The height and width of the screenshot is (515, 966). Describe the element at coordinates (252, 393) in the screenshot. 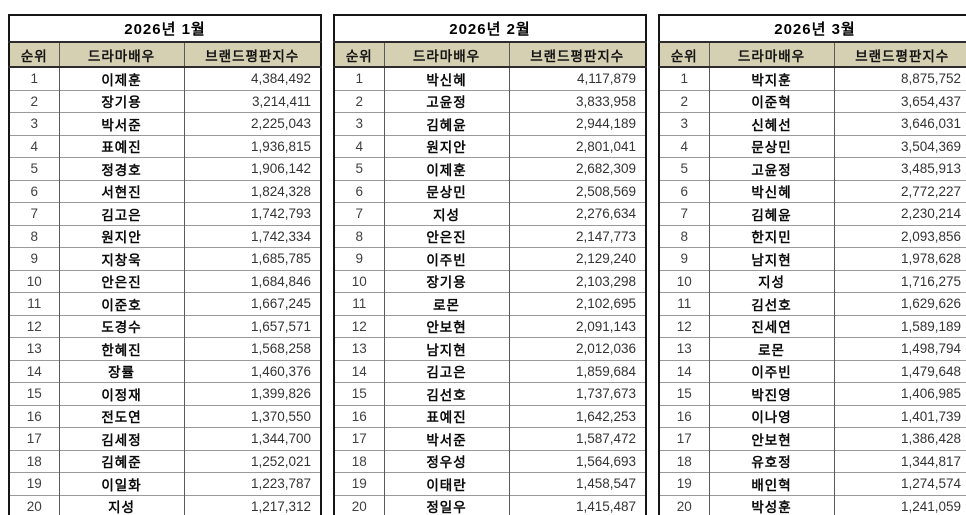

I see `index-cell: 1,399,826` at that location.